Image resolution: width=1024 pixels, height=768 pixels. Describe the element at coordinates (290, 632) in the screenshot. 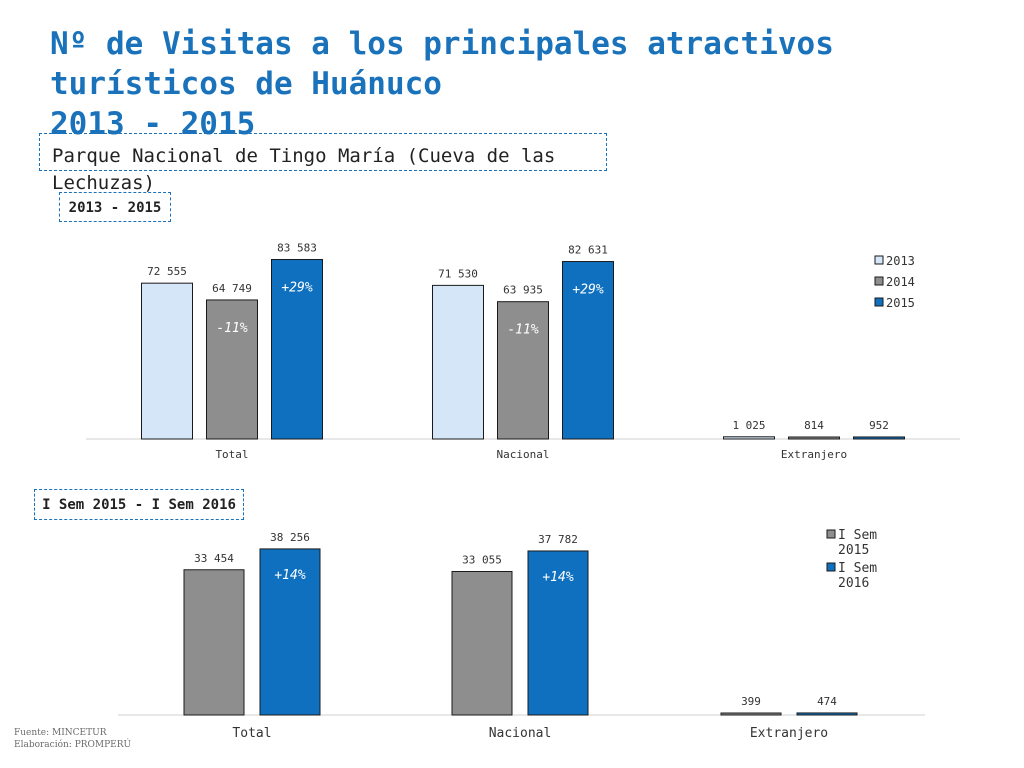

I see `bar-total-i-sem-2016` at that location.